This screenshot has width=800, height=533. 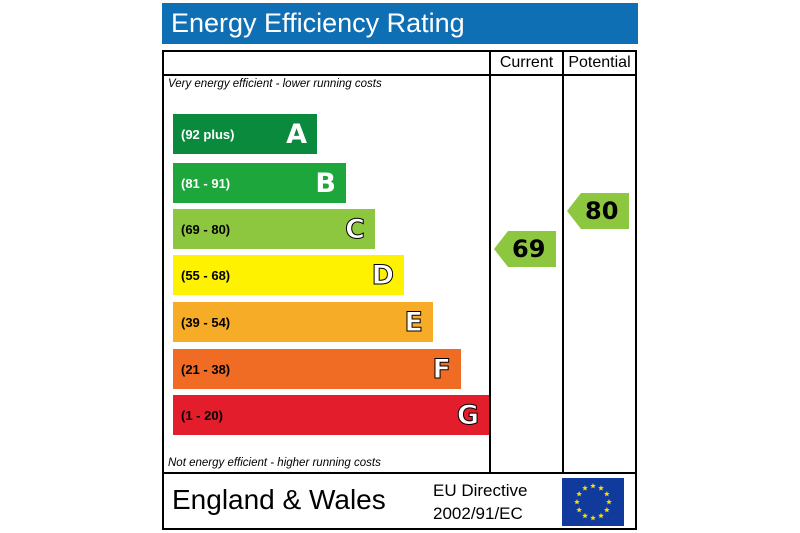 I want to click on band-range: (92 plus), so click(x=208, y=134).